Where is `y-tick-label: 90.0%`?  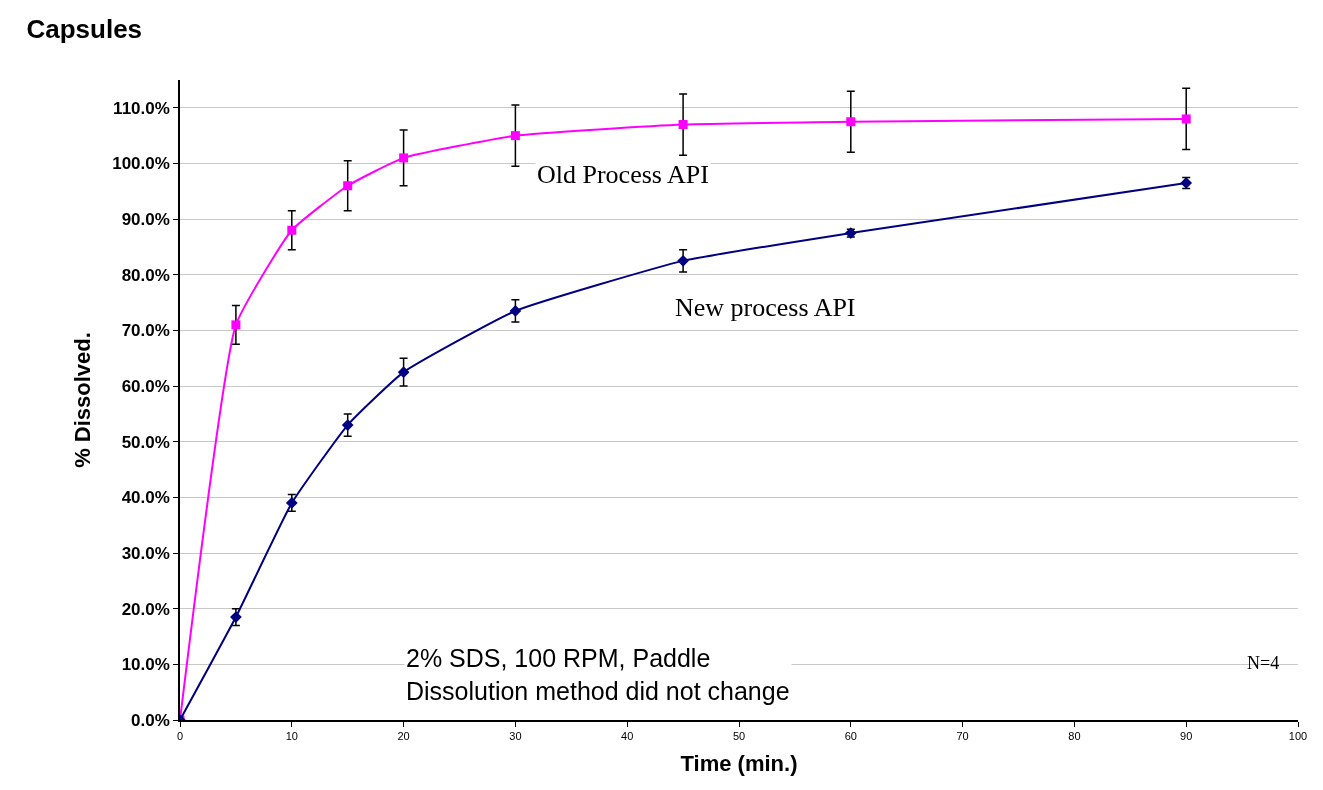 y-tick-label: 90.0% is located at coordinates (145, 220).